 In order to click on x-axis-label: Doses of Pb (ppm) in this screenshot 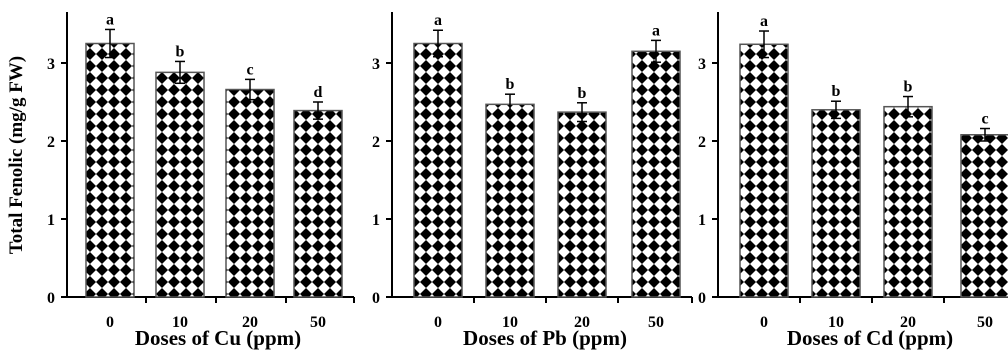, I will do `click(545, 338)`.